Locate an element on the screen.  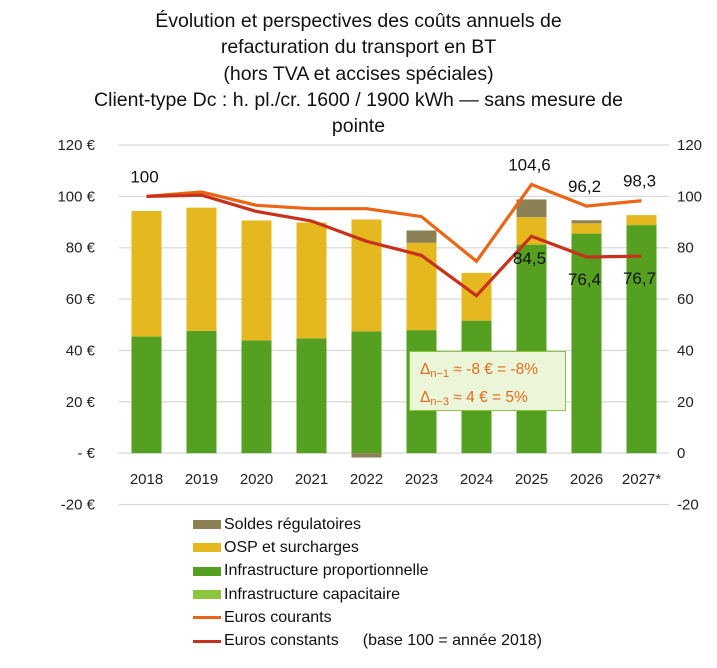
data-labels: 100 104,6 96,2 98,3 84,5 76,4 76,7 is located at coordinates (393, 222).